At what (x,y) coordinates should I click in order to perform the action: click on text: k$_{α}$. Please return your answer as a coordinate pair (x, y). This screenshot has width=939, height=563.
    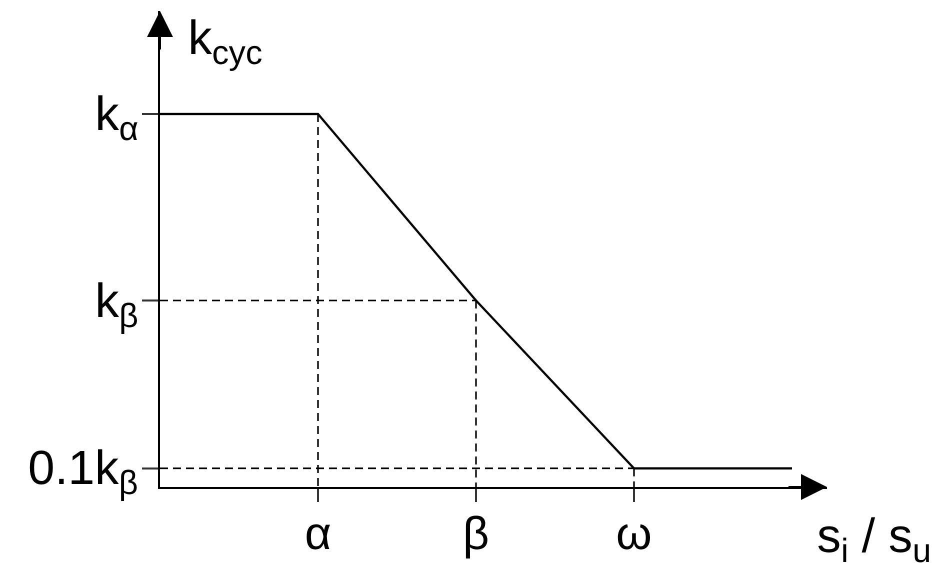
    Looking at the image, I should click on (116, 118).